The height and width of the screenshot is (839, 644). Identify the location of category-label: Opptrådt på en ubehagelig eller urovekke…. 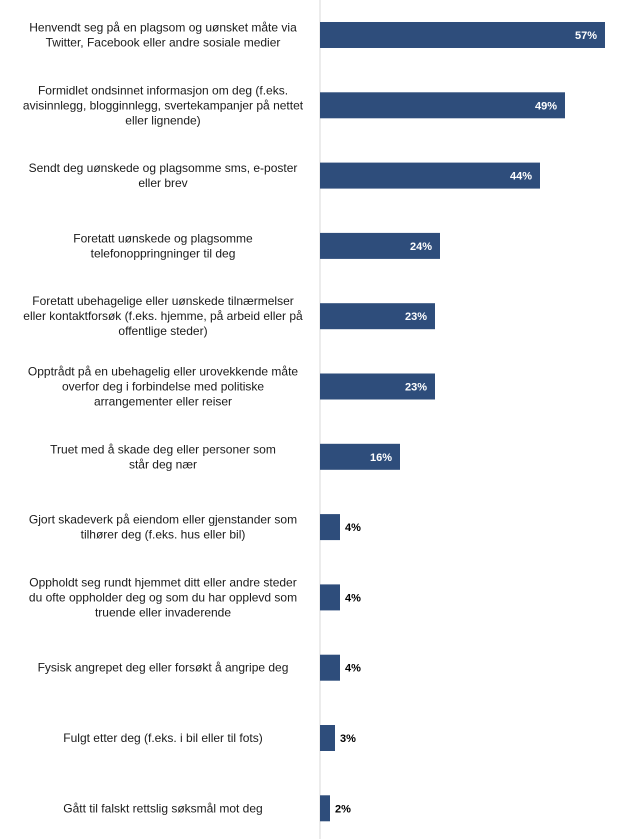
(163, 387).